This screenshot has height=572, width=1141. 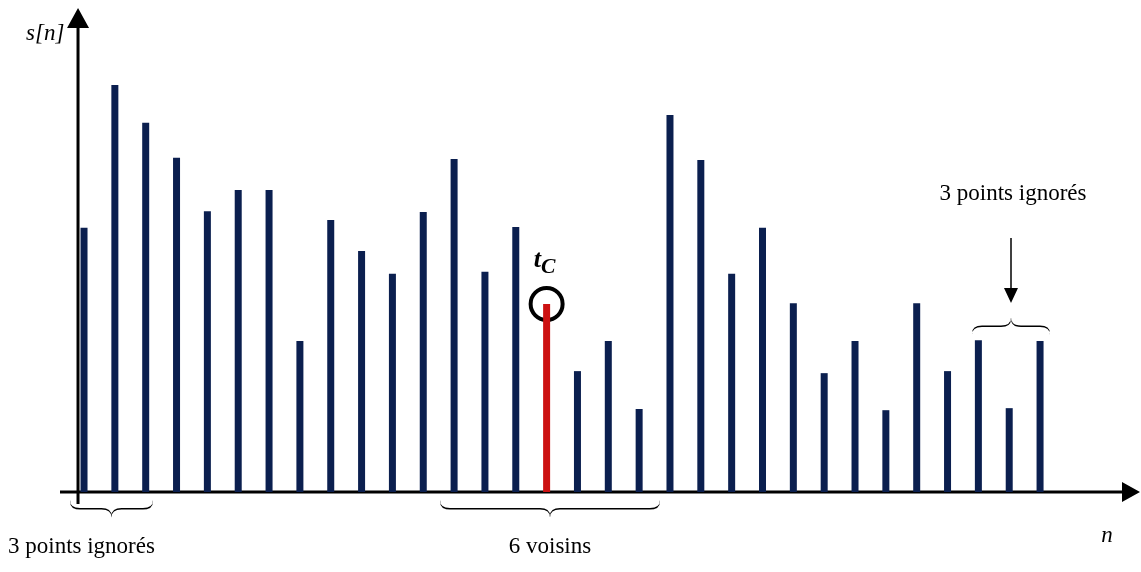 What do you see at coordinates (1107, 535) in the screenshot?
I see `x-axis-title: n` at bounding box center [1107, 535].